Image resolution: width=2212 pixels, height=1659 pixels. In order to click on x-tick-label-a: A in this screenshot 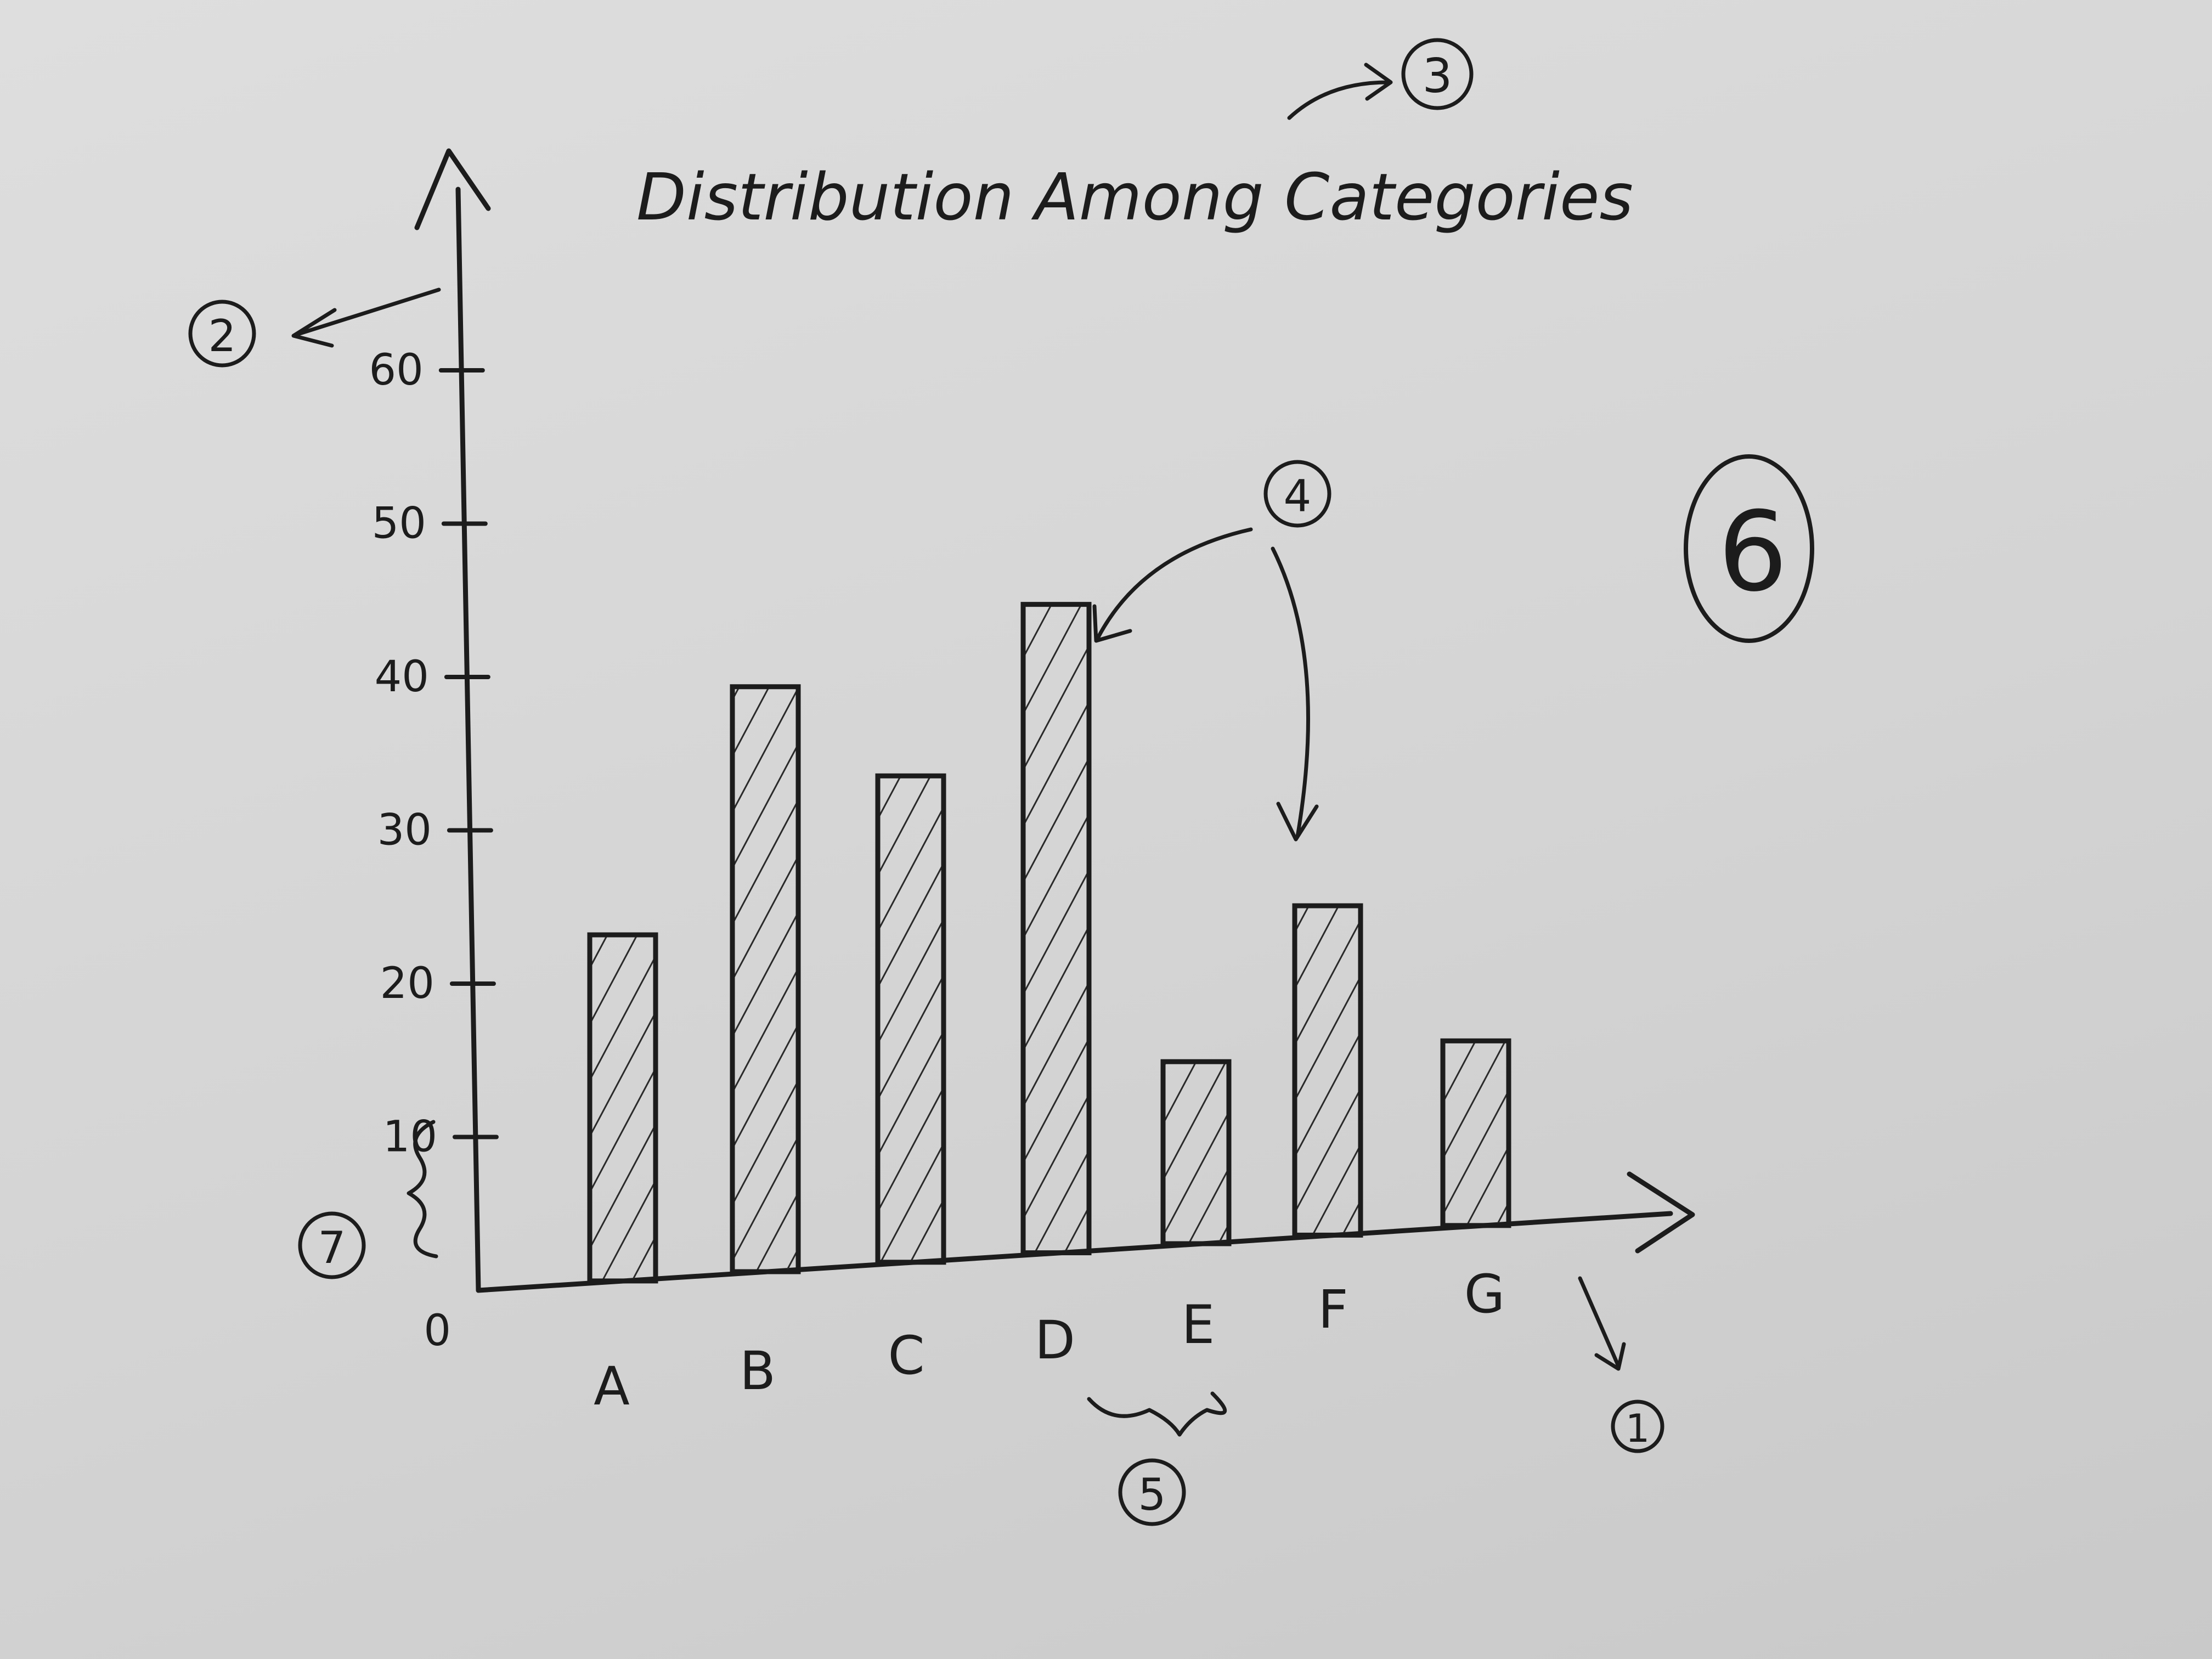, I will do `click(612, 1386)`.